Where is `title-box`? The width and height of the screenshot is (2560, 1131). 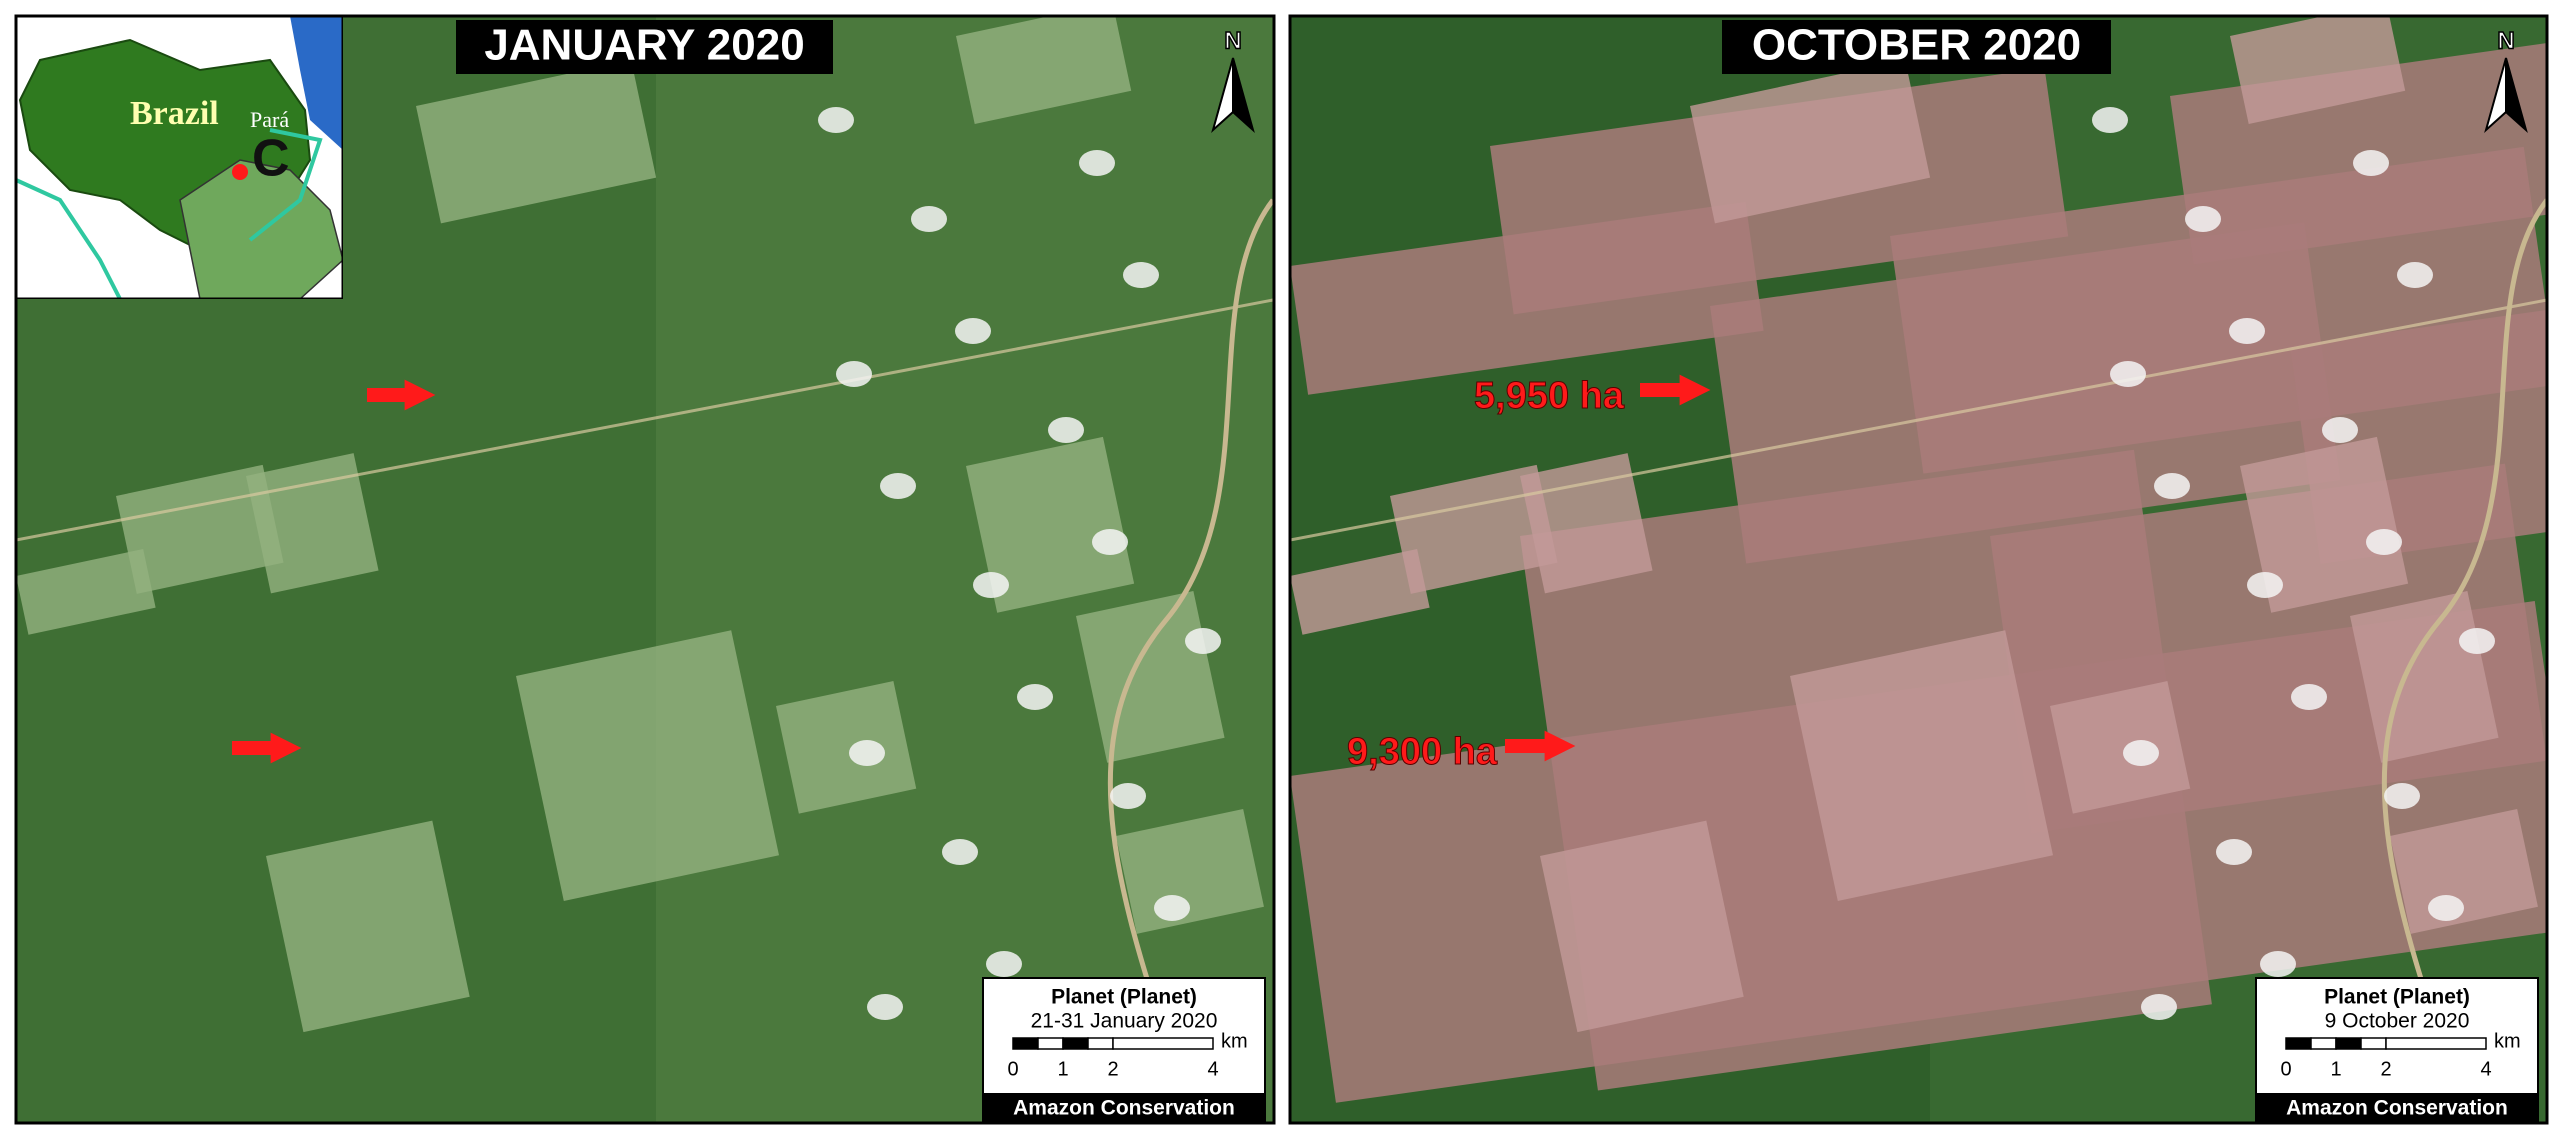 title-box is located at coordinates (644, 47).